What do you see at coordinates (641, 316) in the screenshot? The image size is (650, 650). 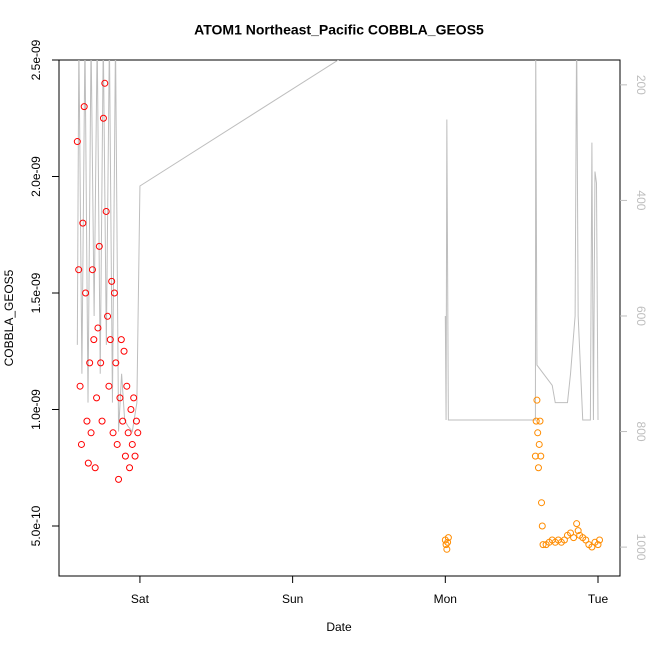 I see `y2-tick-label: 600` at bounding box center [641, 316].